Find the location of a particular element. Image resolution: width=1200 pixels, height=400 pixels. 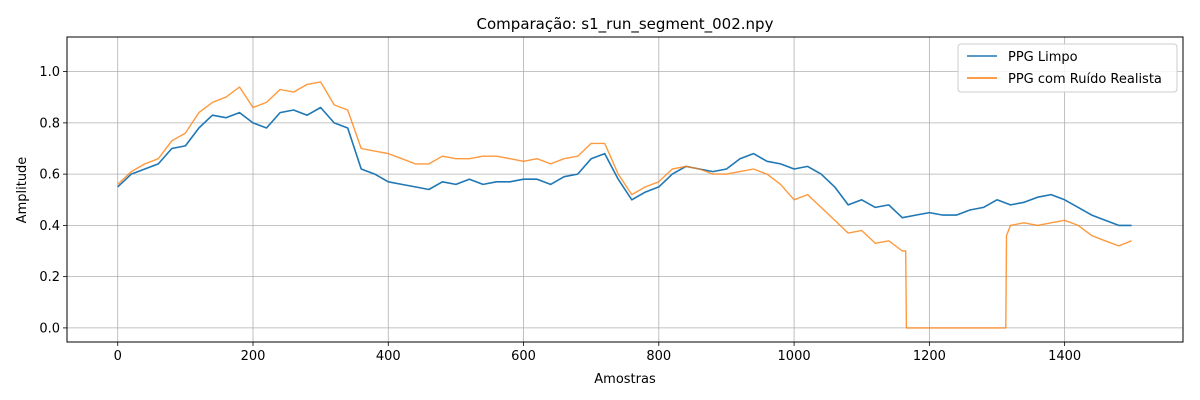

x-tick-label: 600 is located at coordinates (523, 356).